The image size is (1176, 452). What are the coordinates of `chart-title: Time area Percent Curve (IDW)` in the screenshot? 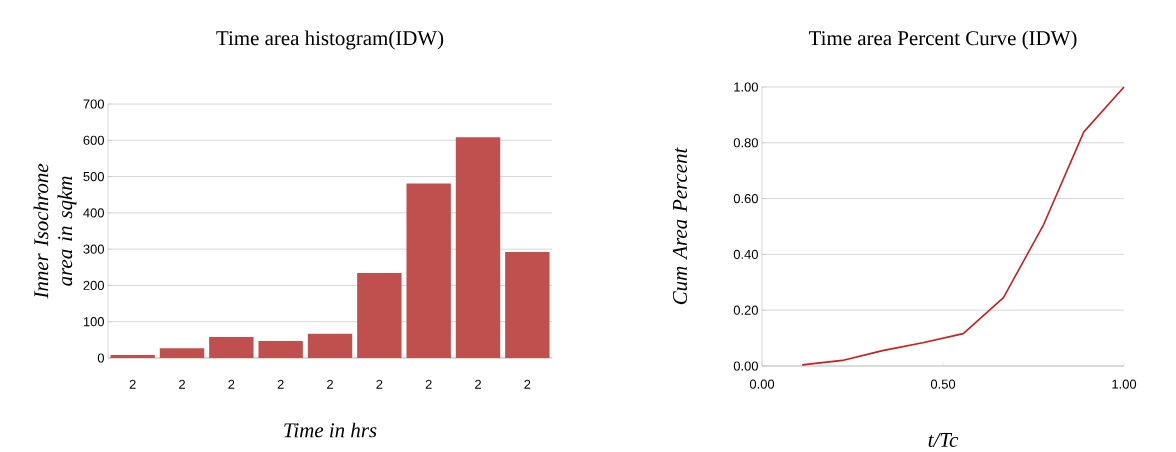 It's located at (942, 40).